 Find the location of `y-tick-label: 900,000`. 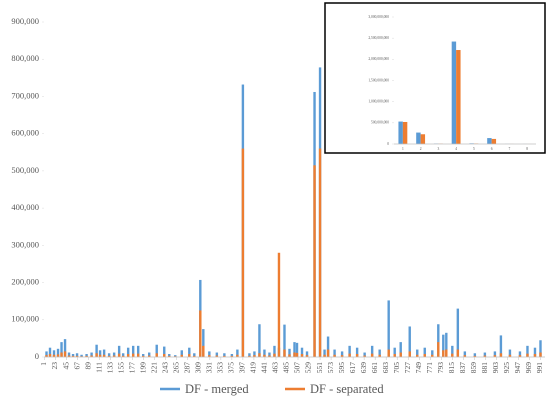

y-tick-label: 900,000 is located at coordinates (25, 21).